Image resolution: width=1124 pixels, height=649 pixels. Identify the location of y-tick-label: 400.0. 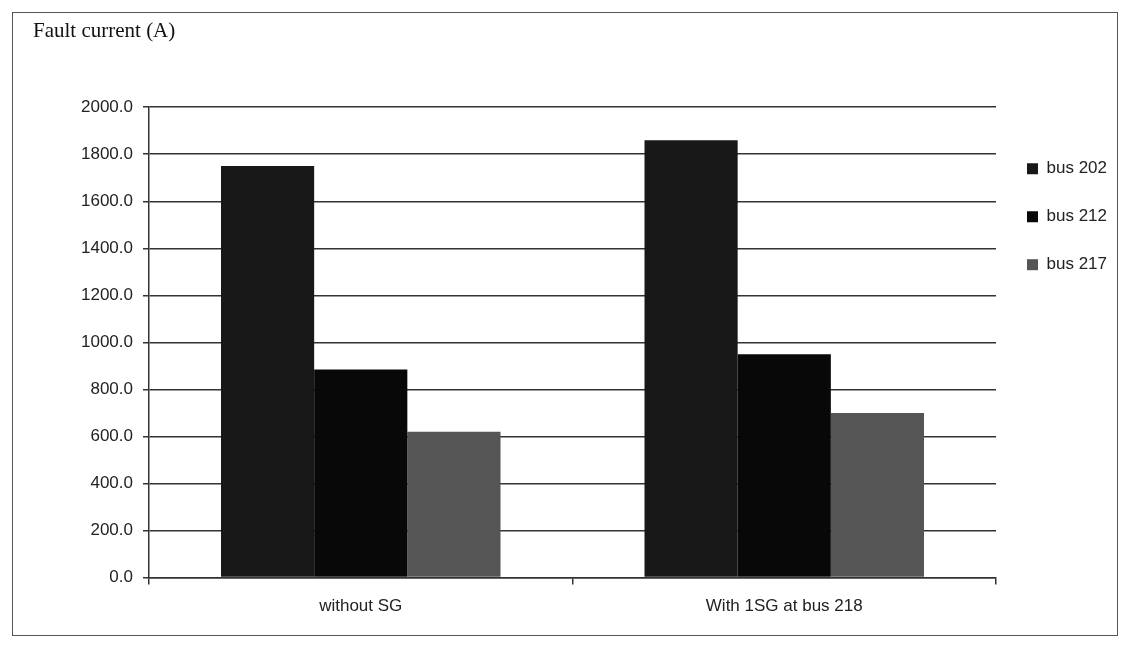
(111, 483).